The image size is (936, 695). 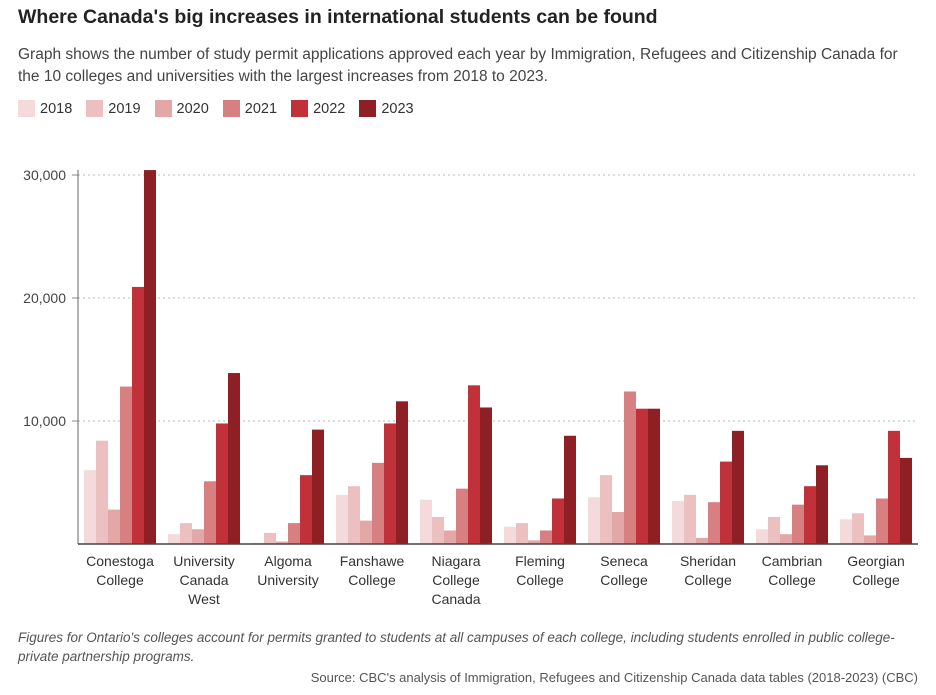 I want to click on legend-label: 2023, so click(x=397, y=108).